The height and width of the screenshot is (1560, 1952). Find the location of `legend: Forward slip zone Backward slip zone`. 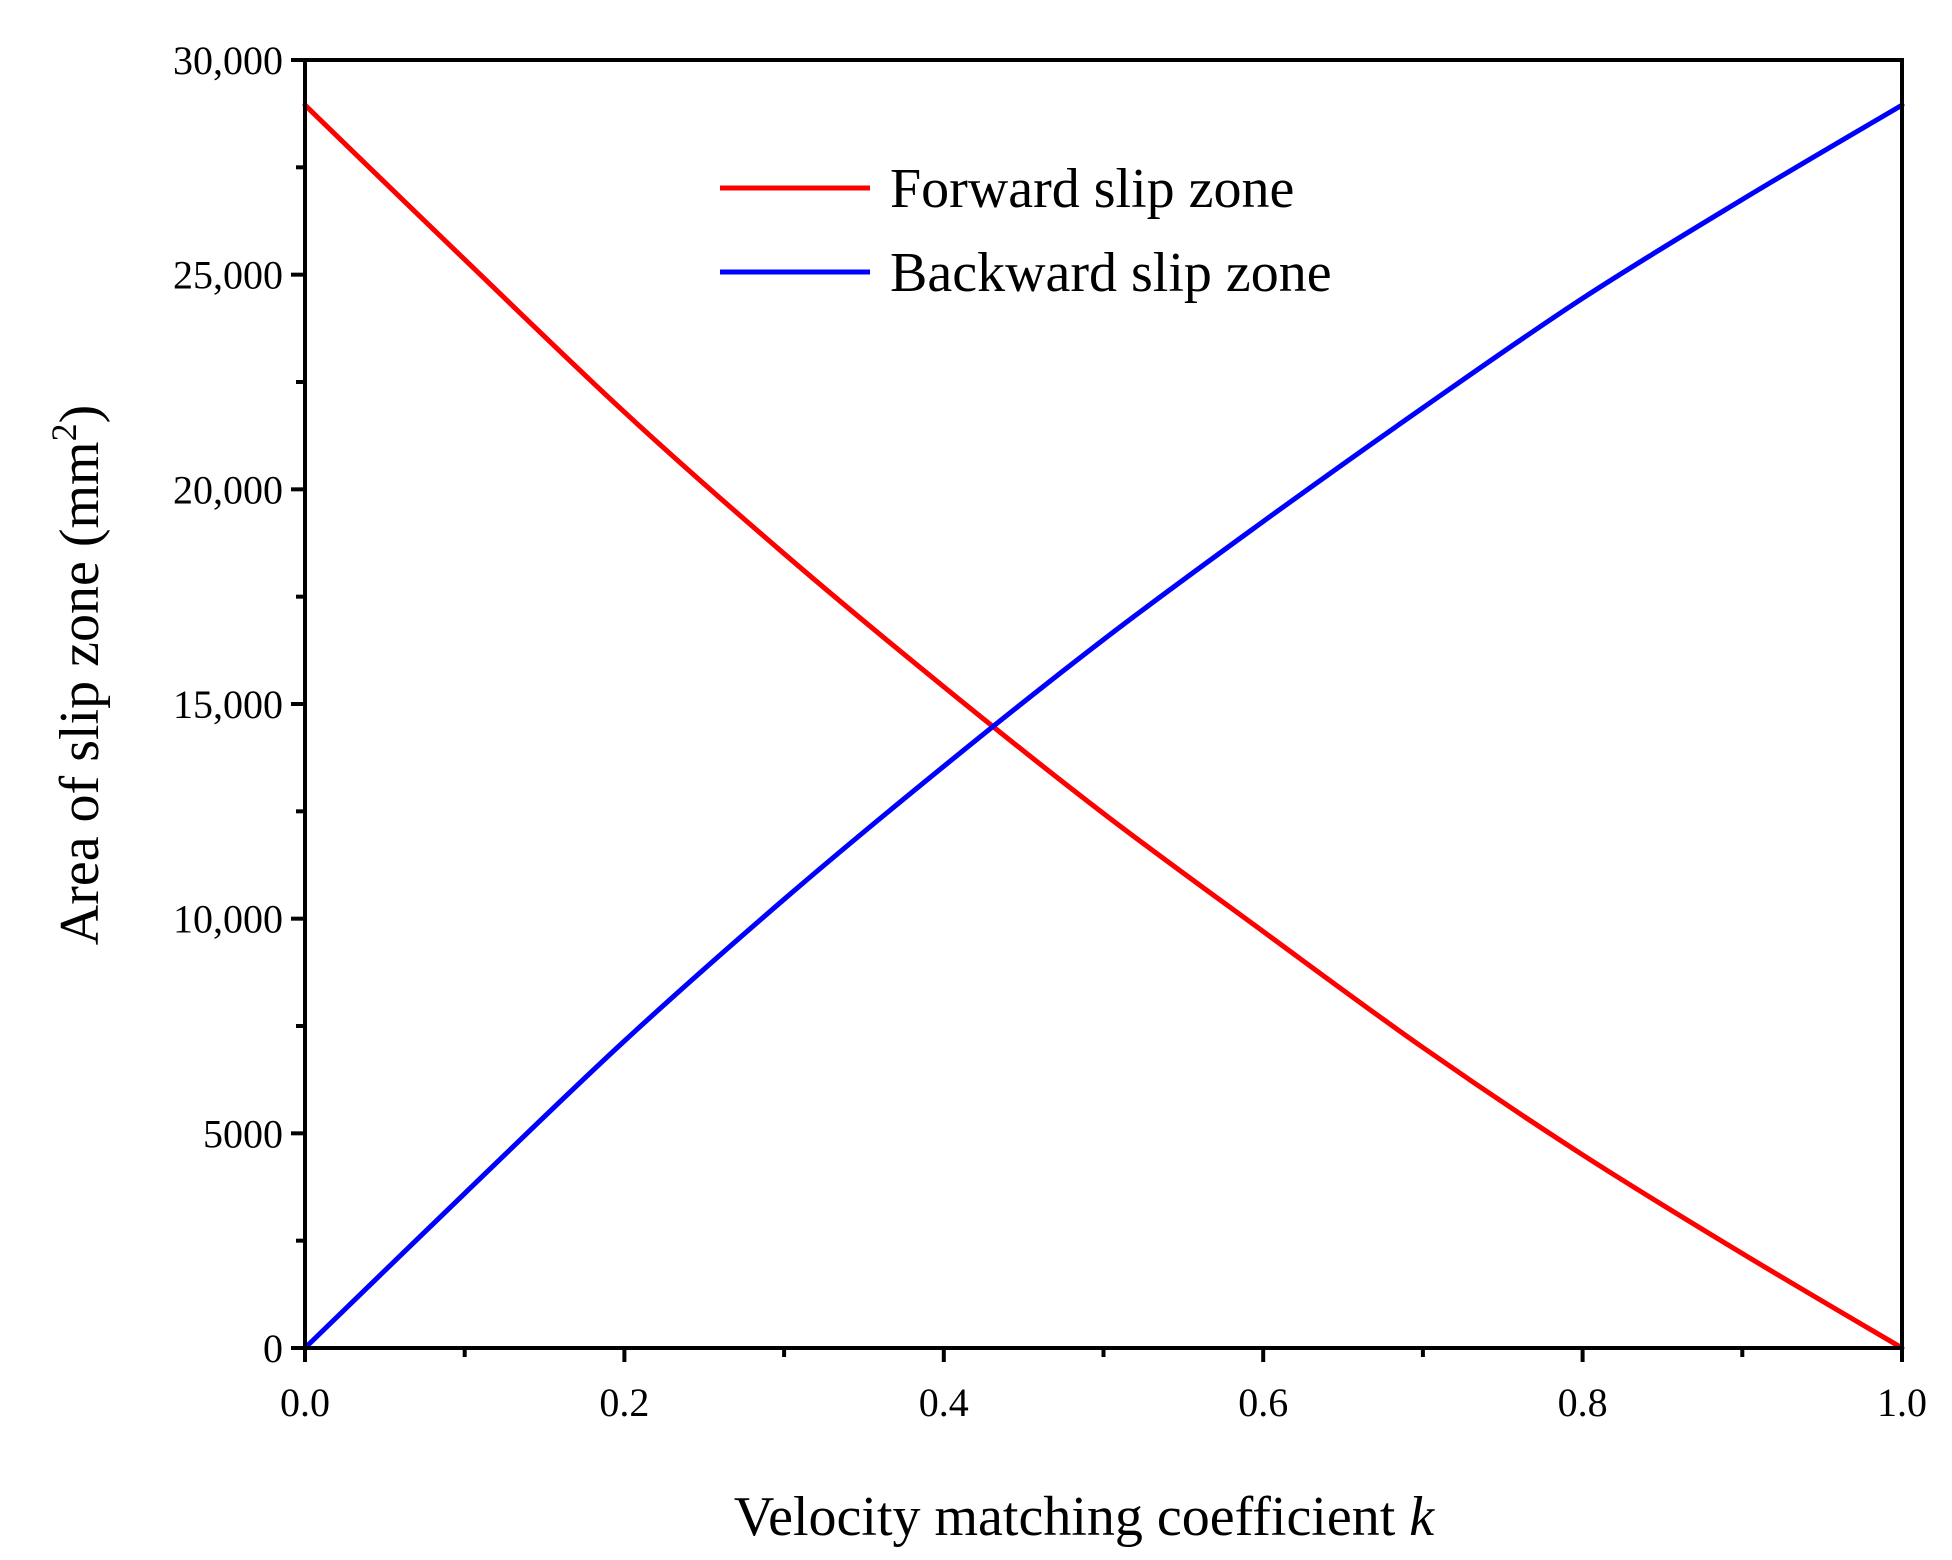

legend: Forward slip zone Backward slip zone is located at coordinates (1026, 231).